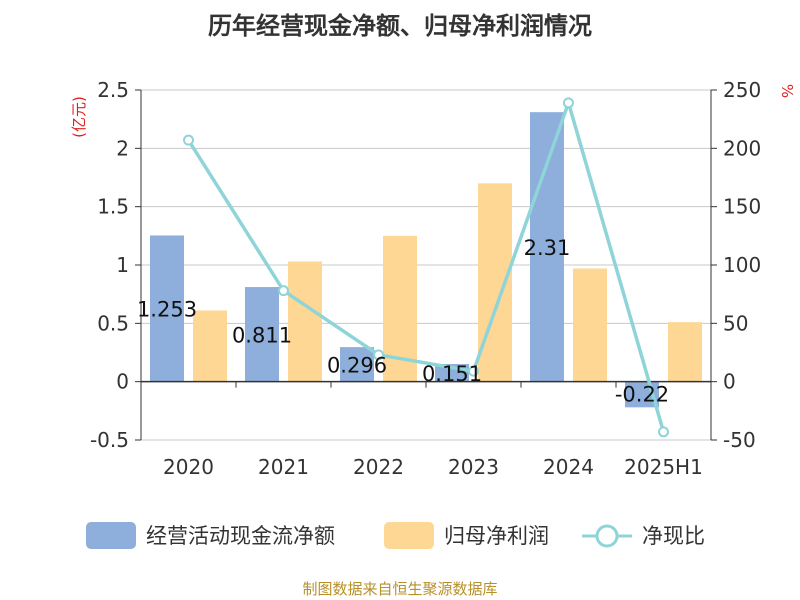  Describe the element at coordinates (739, 440) in the screenshot. I see `right-tick-label: -50` at that location.